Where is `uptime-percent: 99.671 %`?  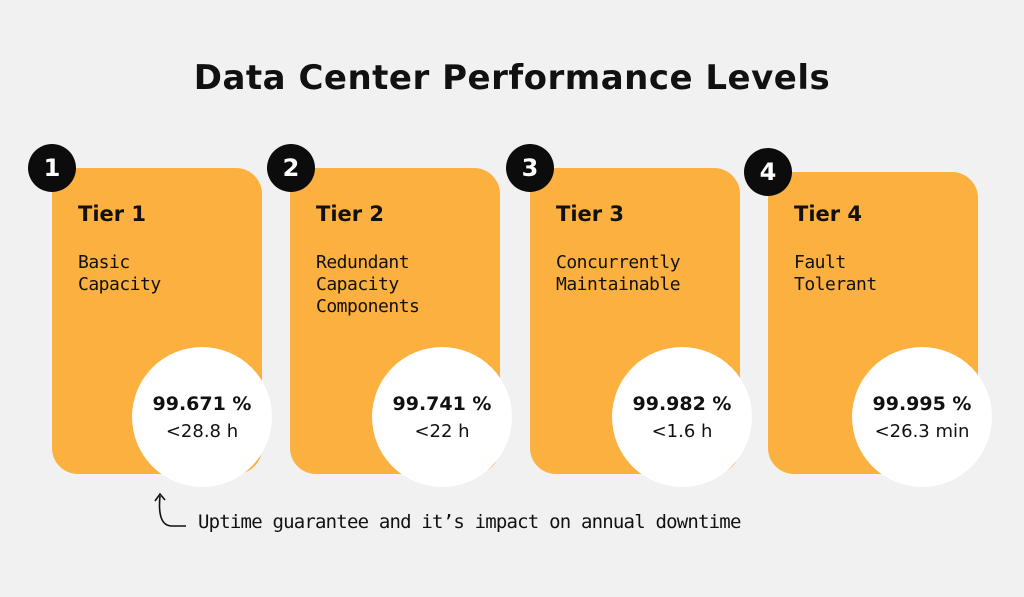 uptime-percent: 99.671 % is located at coordinates (202, 403).